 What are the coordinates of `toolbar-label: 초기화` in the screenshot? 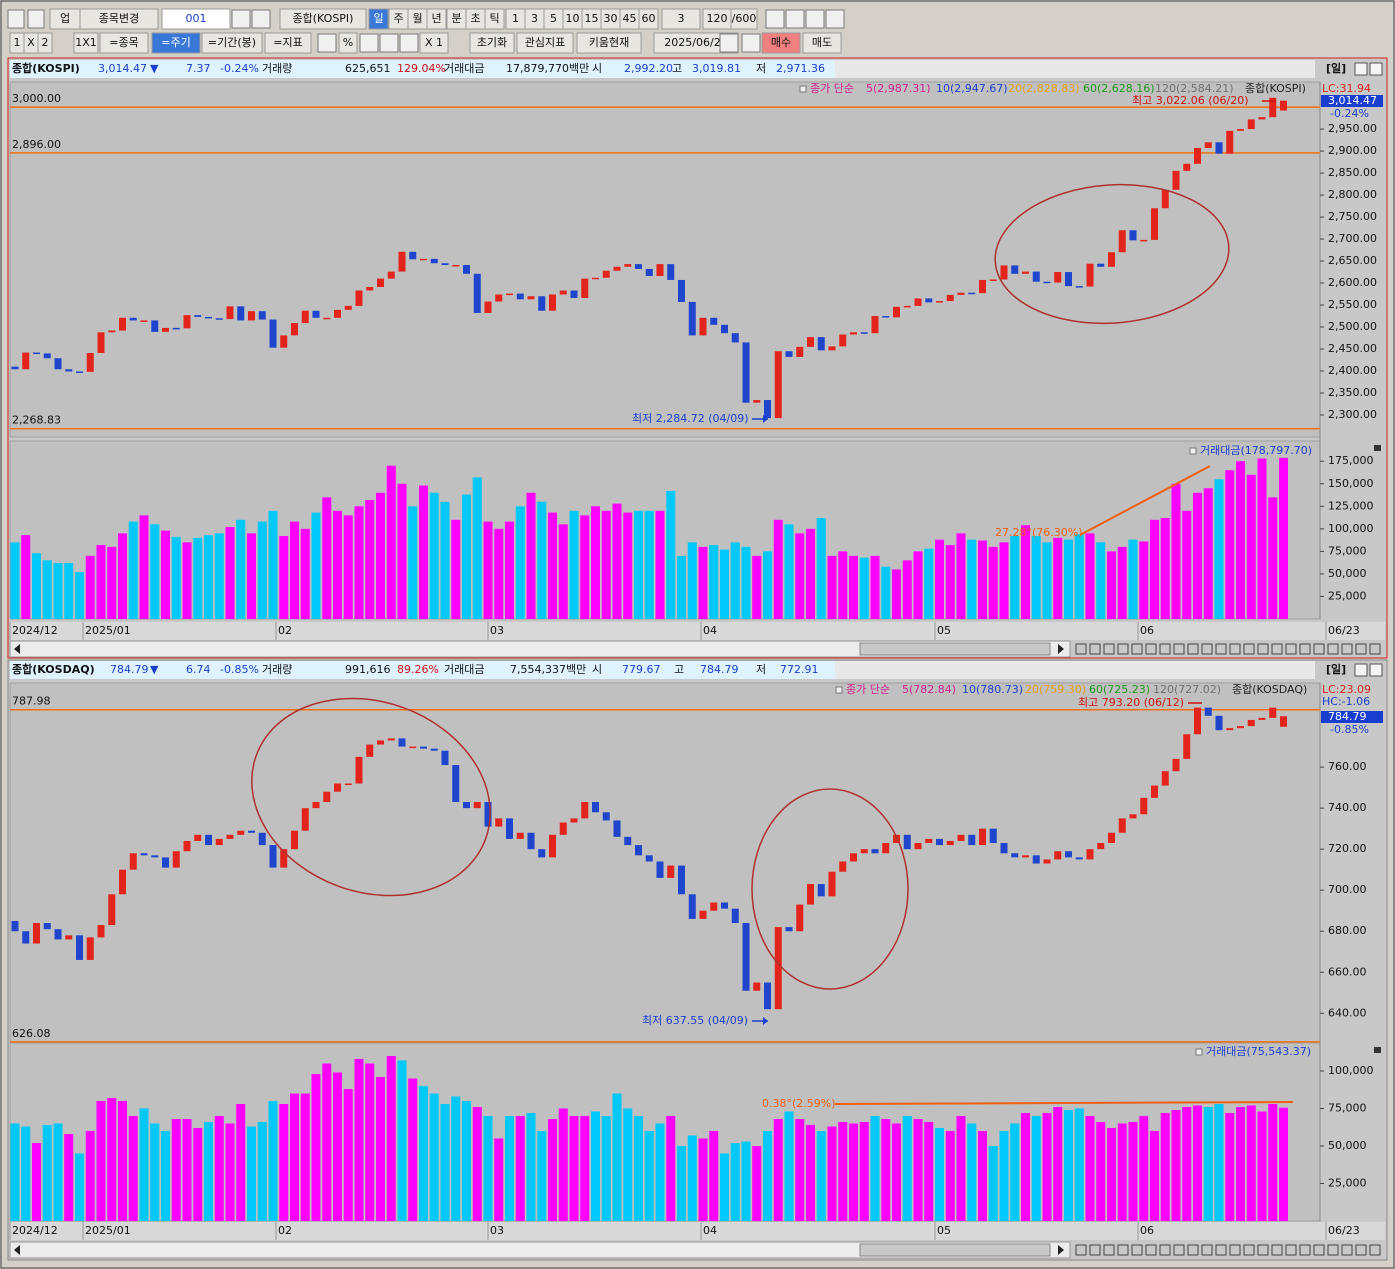 It's located at (492, 42).